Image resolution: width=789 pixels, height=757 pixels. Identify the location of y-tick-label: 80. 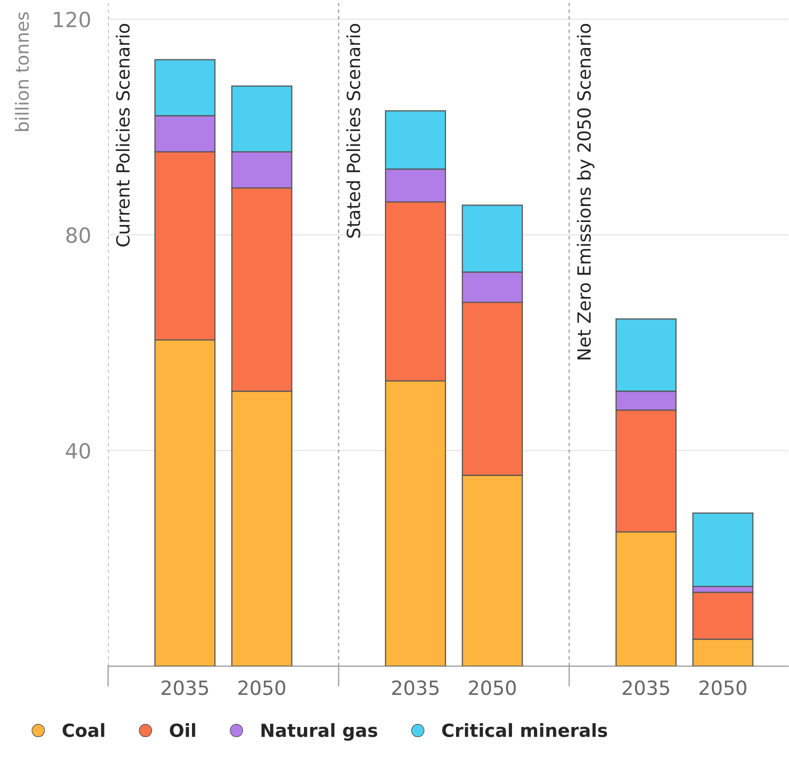
(78, 235).